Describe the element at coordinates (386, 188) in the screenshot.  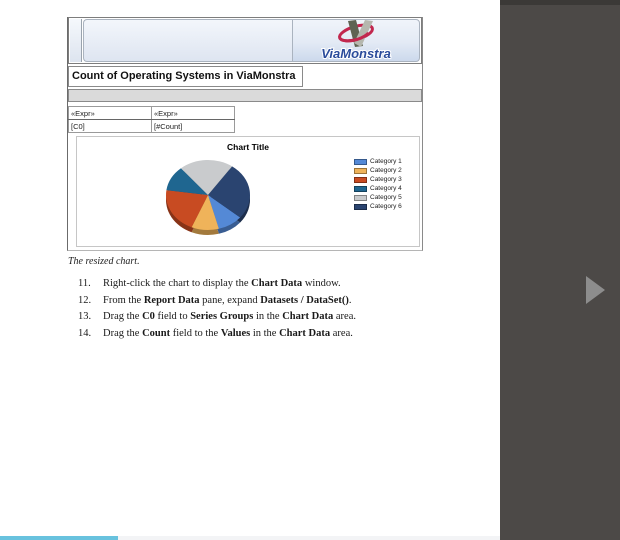
I see `legend-label: Category 4` at that location.